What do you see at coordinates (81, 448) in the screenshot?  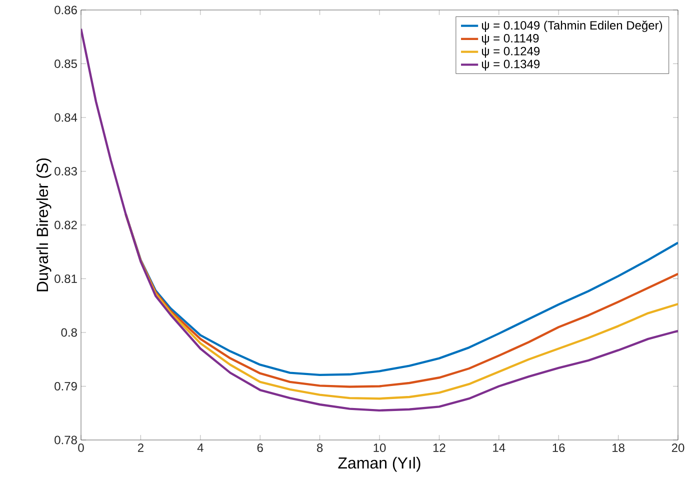 I see `x-tick-label: 0` at bounding box center [81, 448].